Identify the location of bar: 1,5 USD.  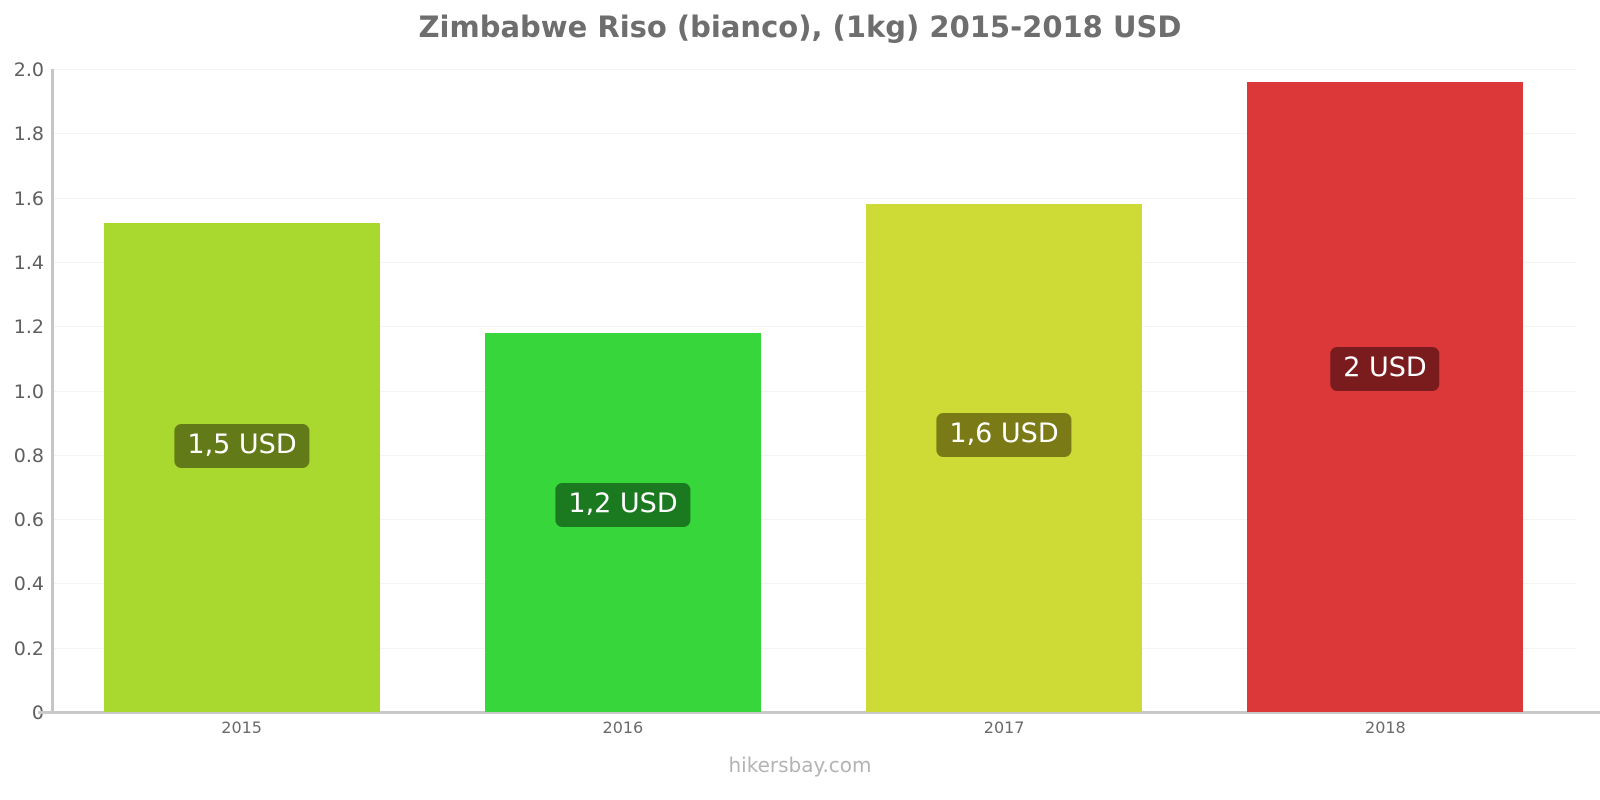
(242, 467).